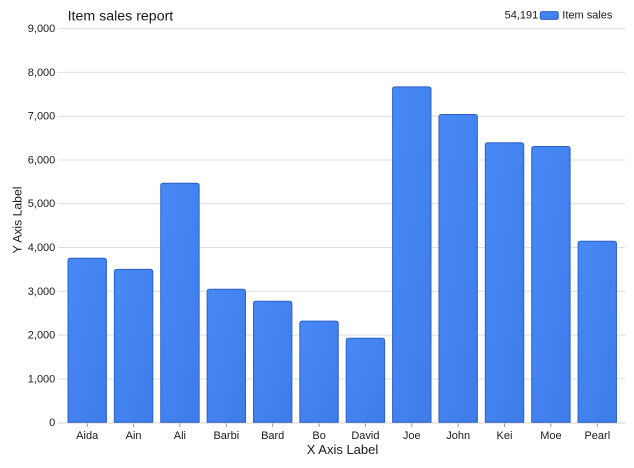 The image size is (634, 468). I want to click on svg-text: 0, so click(52, 423).